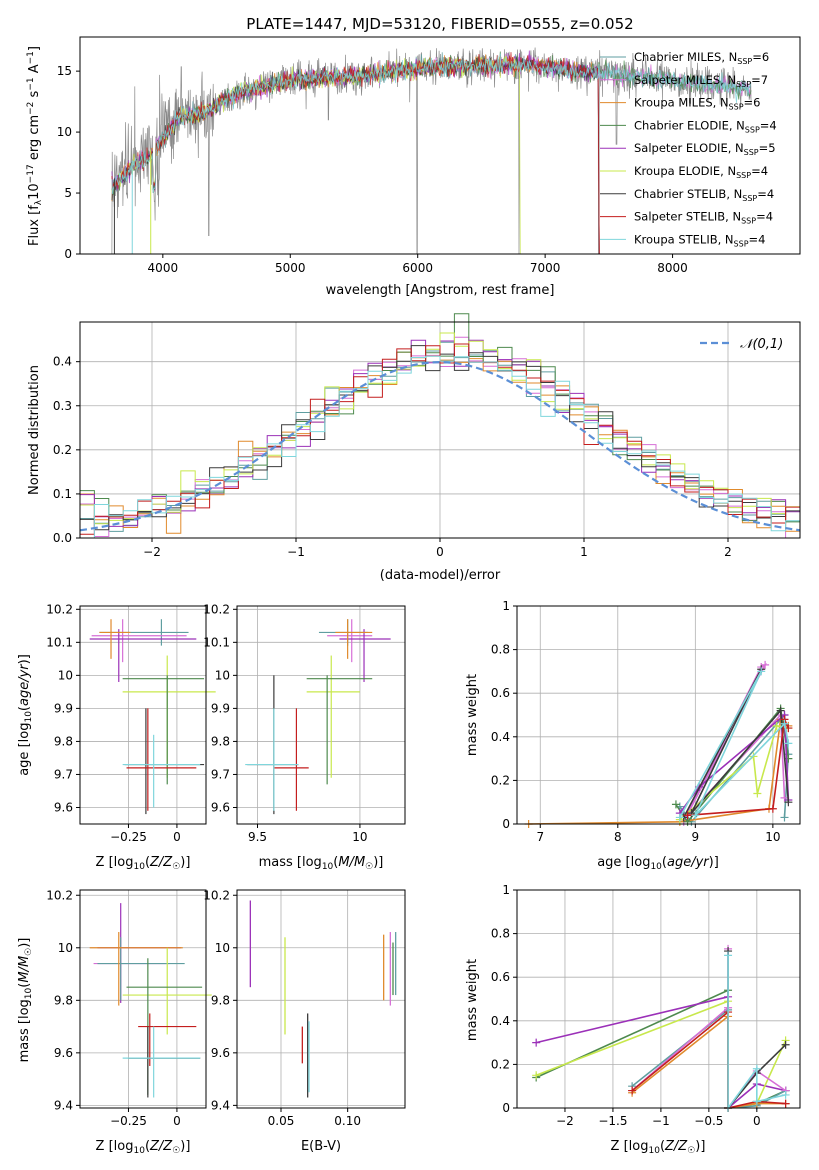 The height and width of the screenshot is (1170, 819). Describe the element at coordinates (163, 268) in the screenshot. I see `x-tick-label: 4000` at that location.